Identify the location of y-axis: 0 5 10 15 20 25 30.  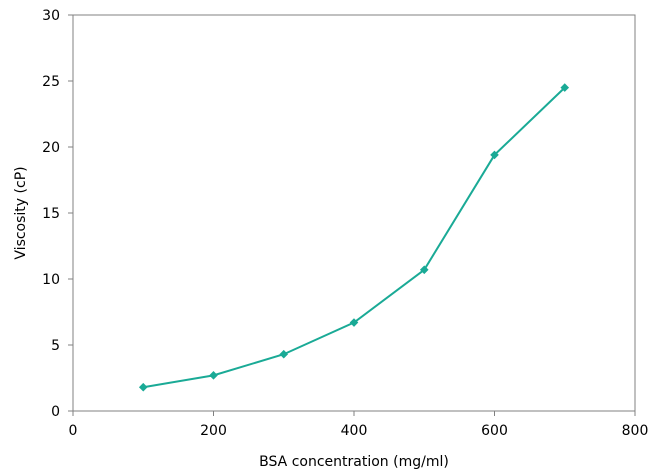
(57, 214).